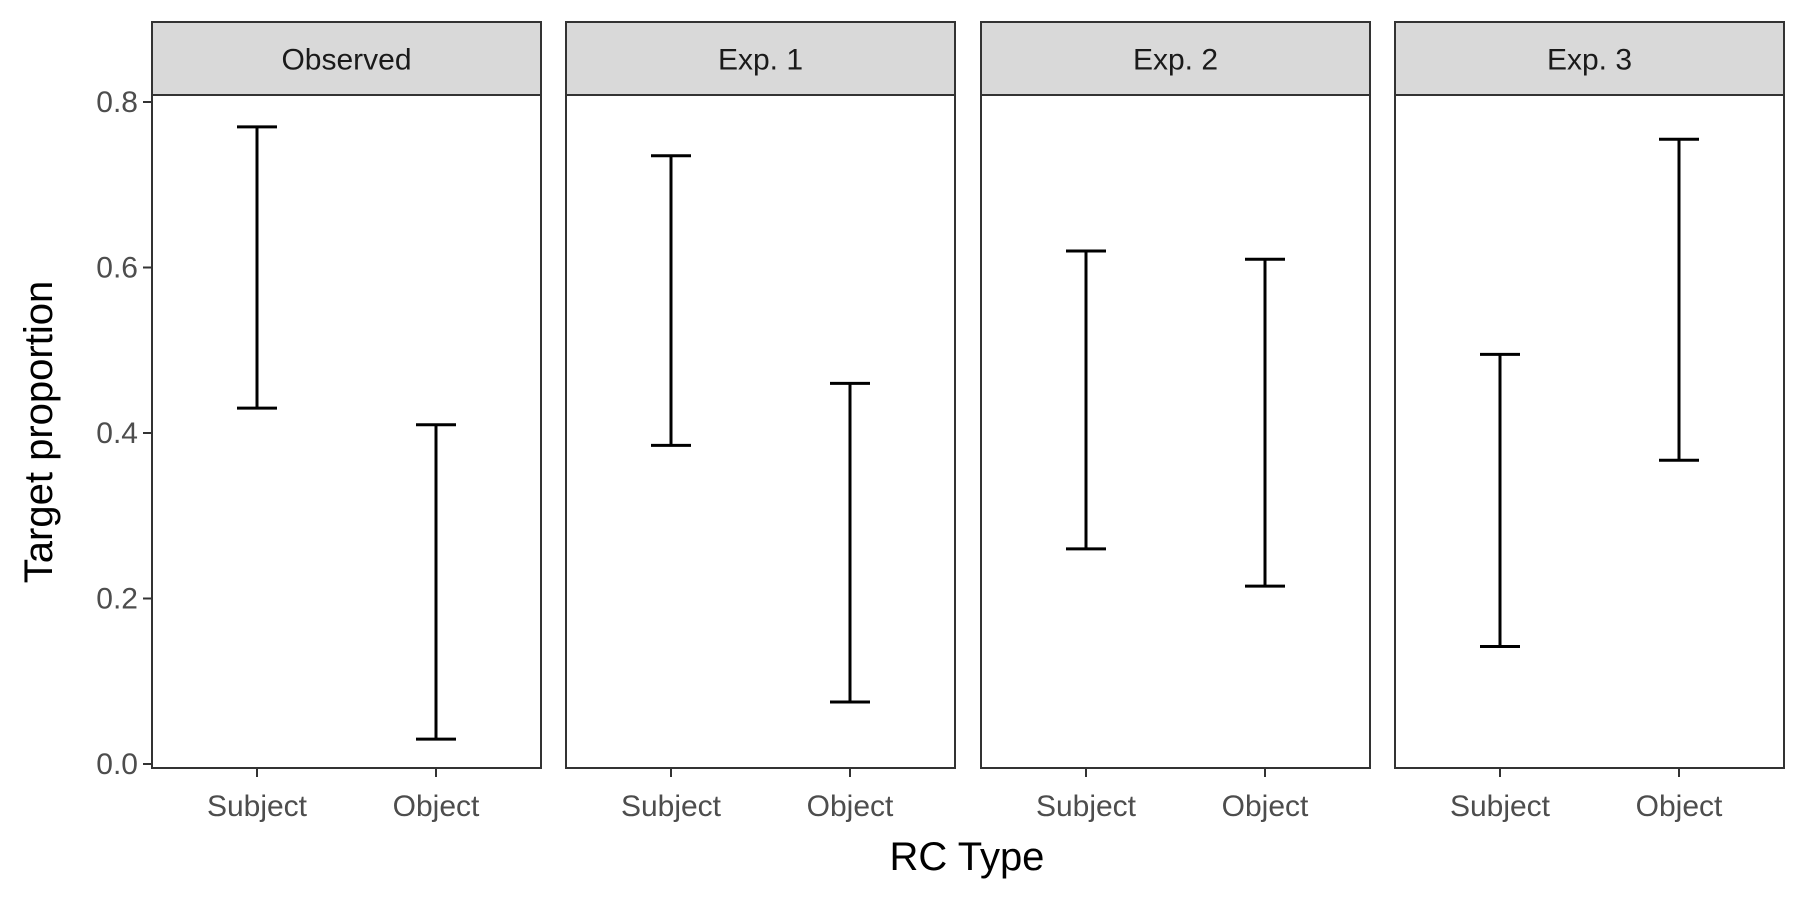 This screenshot has height=905, width=1800. I want to click on y-axis: 0.0 0.2 0.4 0.6 0.8, so click(124, 433).